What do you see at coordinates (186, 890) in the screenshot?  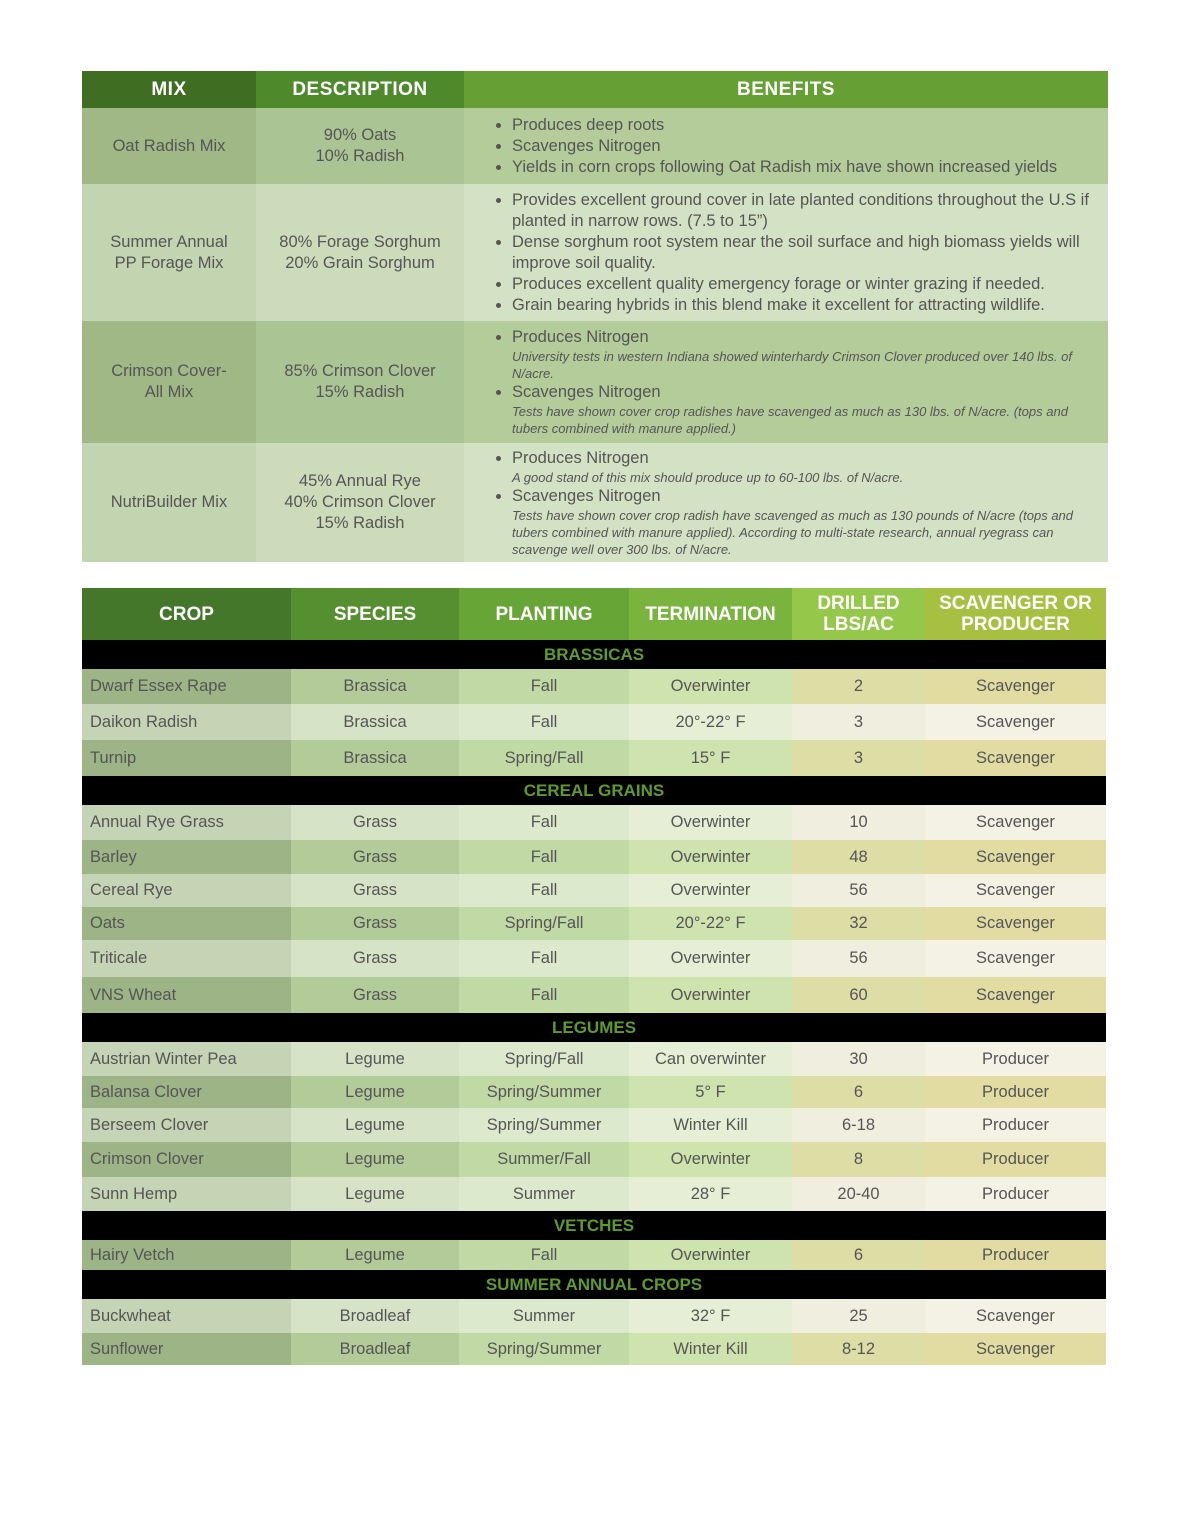 I see `crop-name: Cereal Rye` at bounding box center [186, 890].